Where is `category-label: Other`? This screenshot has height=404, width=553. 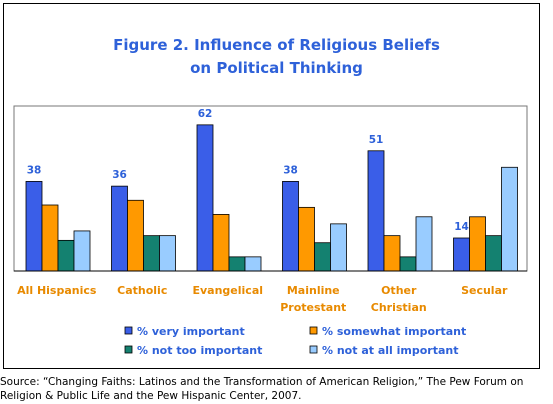 category-label: Other is located at coordinates (399, 290).